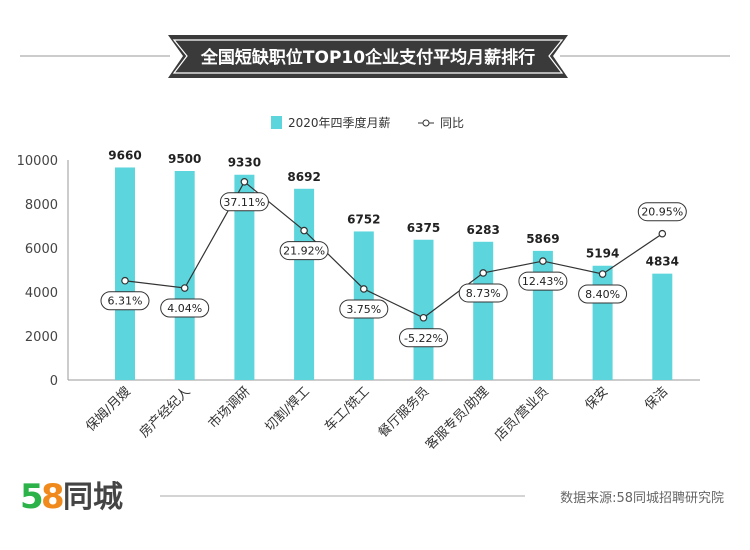 This screenshot has height=550, width=750. What do you see at coordinates (124, 155) in the screenshot?
I see `bar-value-label: 9660` at bounding box center [124, 155].